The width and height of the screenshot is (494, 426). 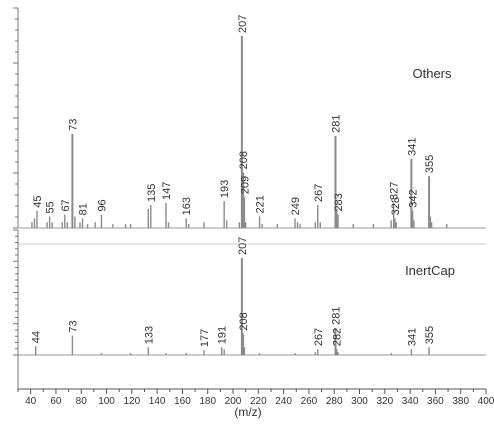 What do you see at coordinates (182, 401) in the screenshot?
I see `x-tick-label: 160` at bounding box center [182, 401].